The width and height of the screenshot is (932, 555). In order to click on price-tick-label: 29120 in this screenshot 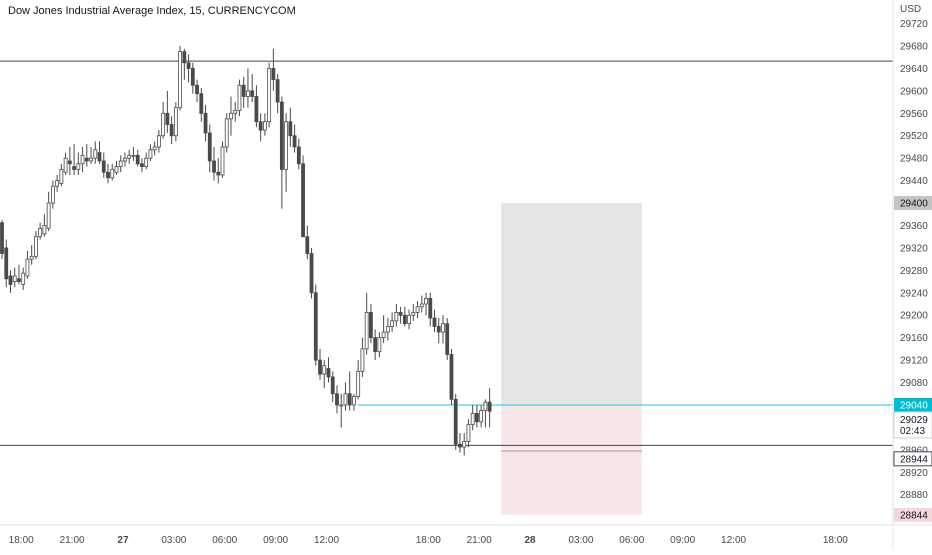, I will do `click(914, 361)`.